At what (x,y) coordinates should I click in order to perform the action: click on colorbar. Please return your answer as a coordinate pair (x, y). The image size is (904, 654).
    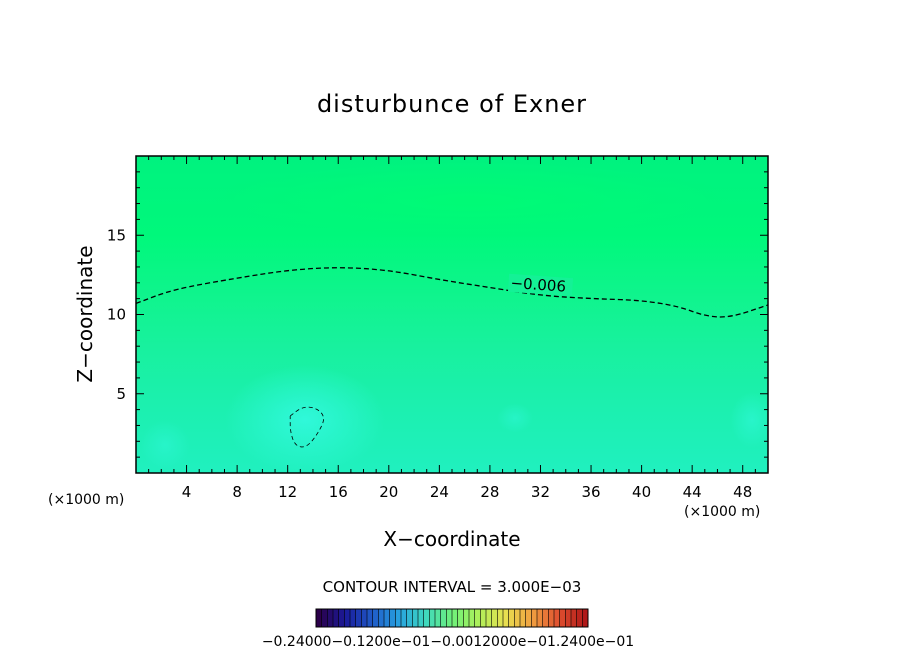
    Looking at the image, I should click on (452, 618).